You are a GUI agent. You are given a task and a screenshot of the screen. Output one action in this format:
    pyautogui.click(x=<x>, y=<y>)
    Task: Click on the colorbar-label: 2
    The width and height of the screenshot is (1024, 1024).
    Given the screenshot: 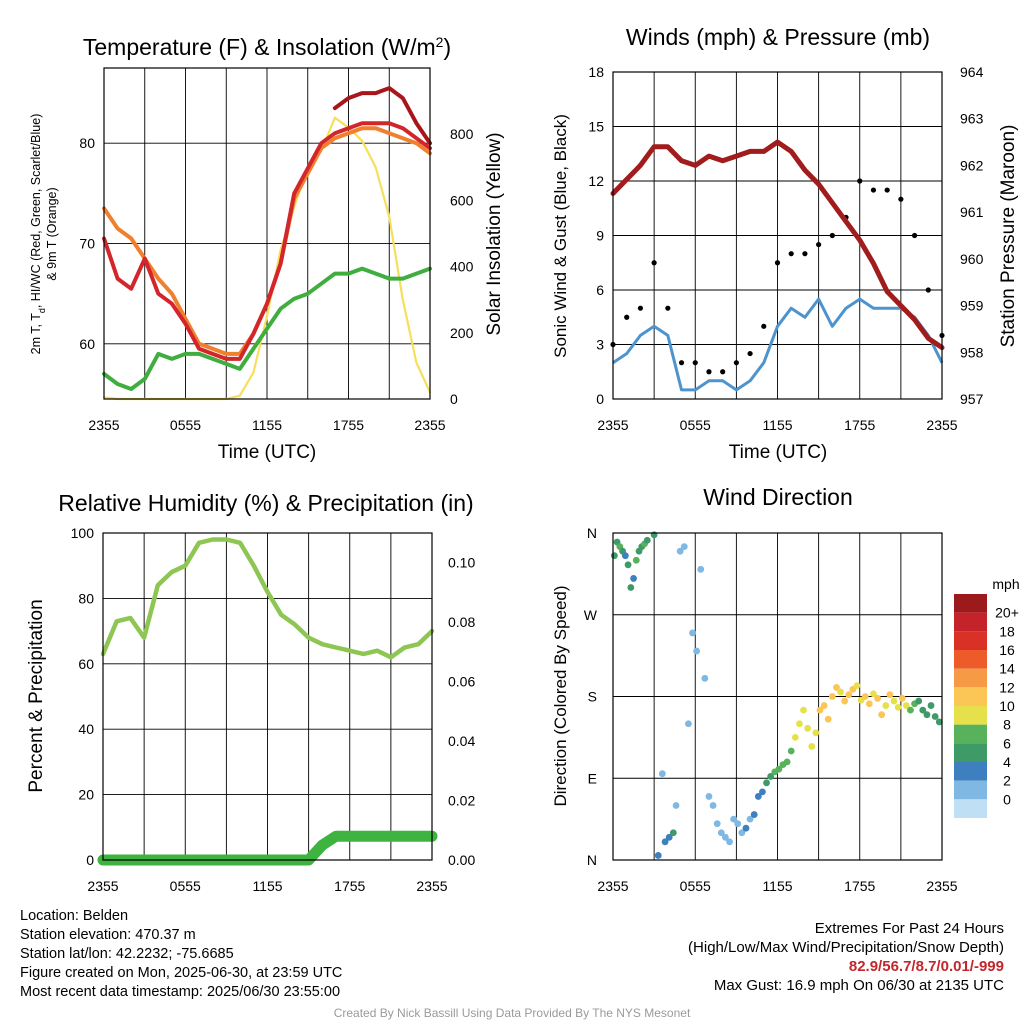 What is the action you would take?
    pyautogui.click(x=1007, y=781)
    